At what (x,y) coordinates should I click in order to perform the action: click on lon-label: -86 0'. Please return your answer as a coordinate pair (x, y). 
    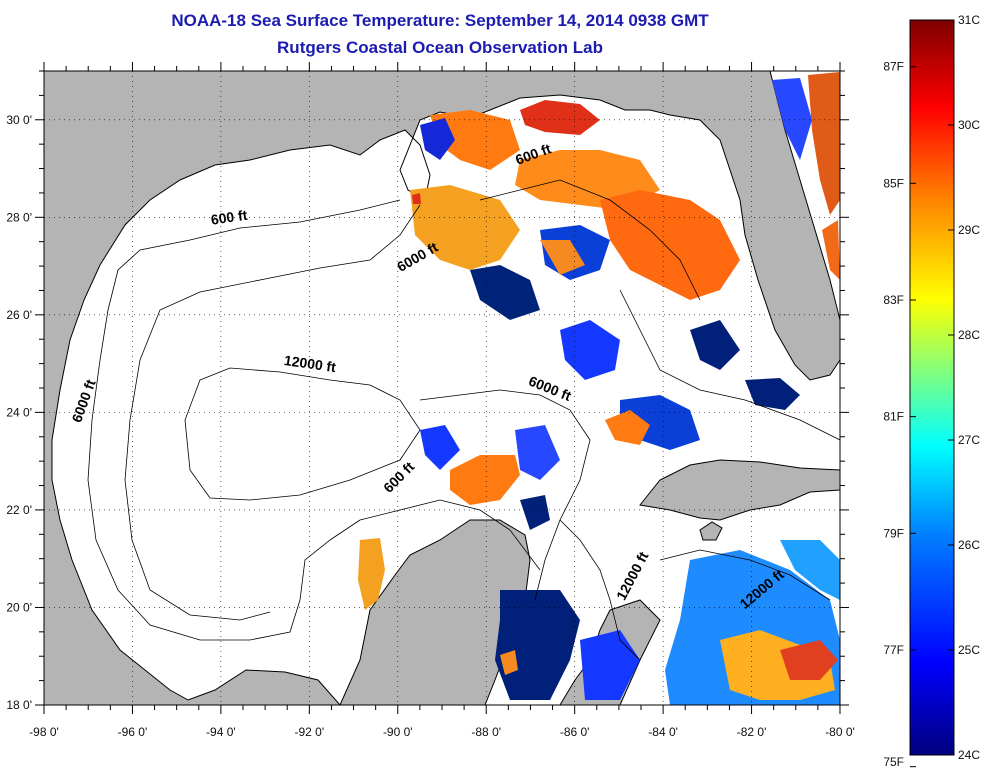
    Looking at the image, I should click on (575, 732).